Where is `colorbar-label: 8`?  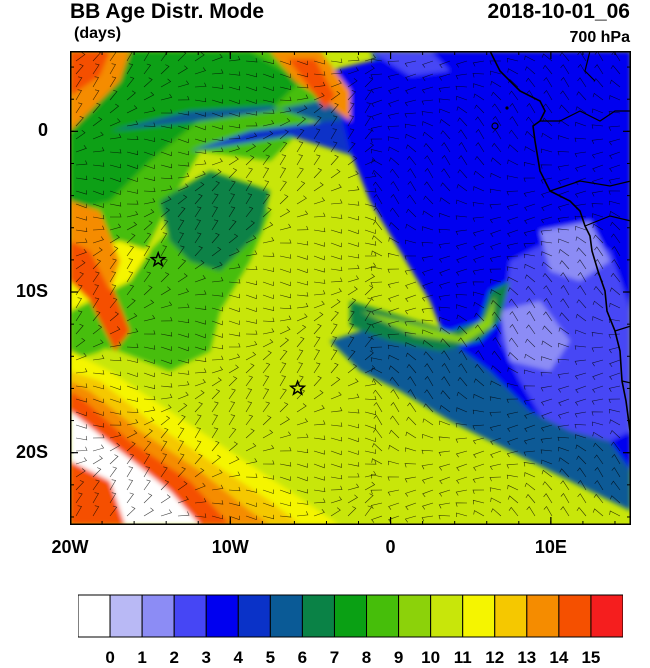 colorbar-label: 8 is located at coordinates (366, 657).